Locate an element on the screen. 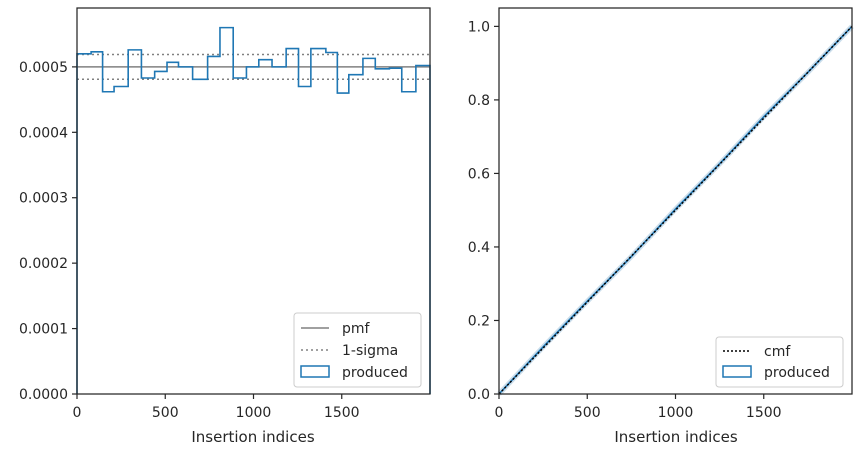 The width and height of the screenshot is (861, 453). left-legend: pmf 1-sigma produced is located at coordinates (357, 350).